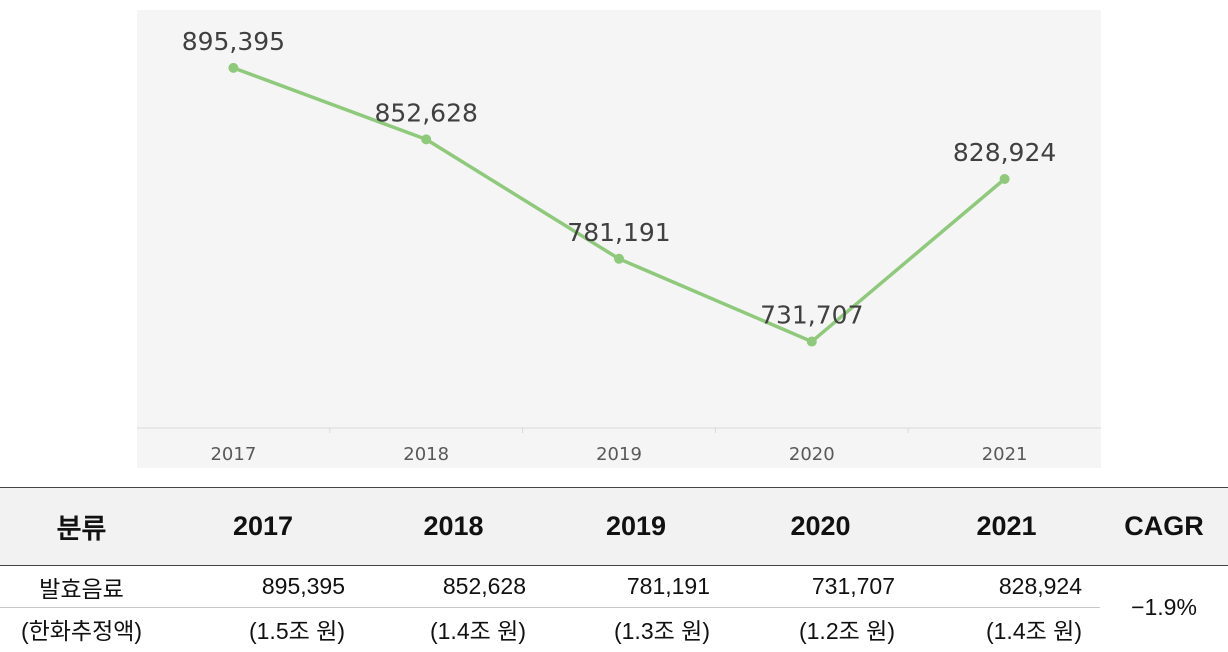 This screenshot has width=1228, height=652. I want to click on header-category: 분류, so click(81, 526).